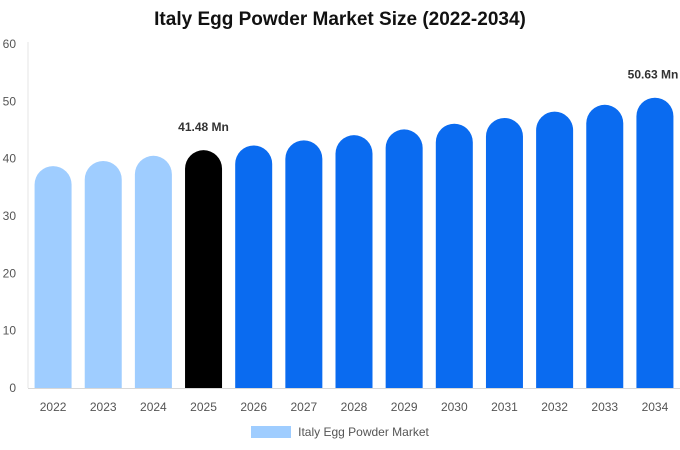 The image size is (680, 450). Describe the element at coordinates (53, 407) in the screenshot. I see `x-tick-label: 2022` at that location.